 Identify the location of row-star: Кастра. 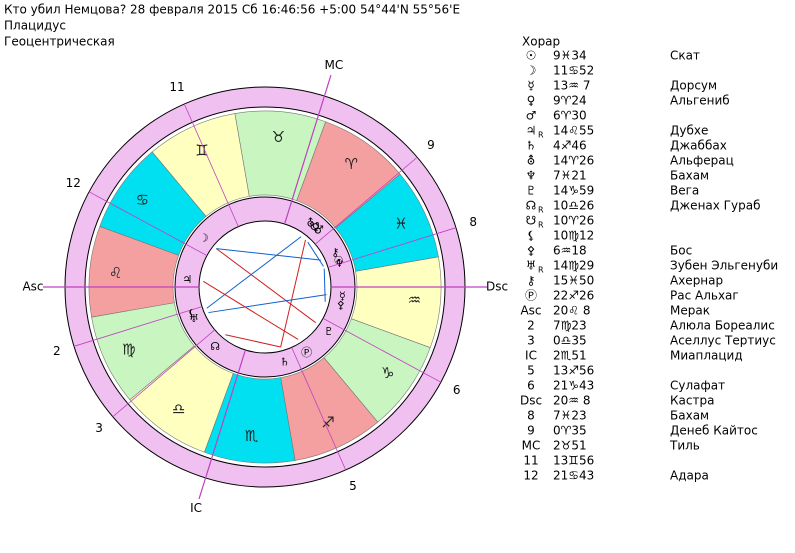
(692, 401).